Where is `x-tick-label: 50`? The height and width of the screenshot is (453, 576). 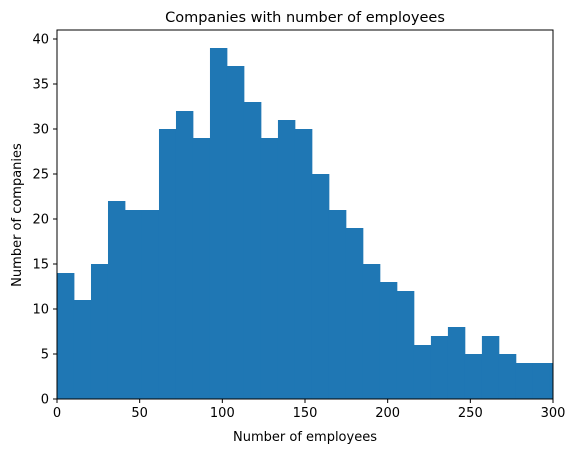
x-tick-label: 50 is located at coordinates (139, 413).